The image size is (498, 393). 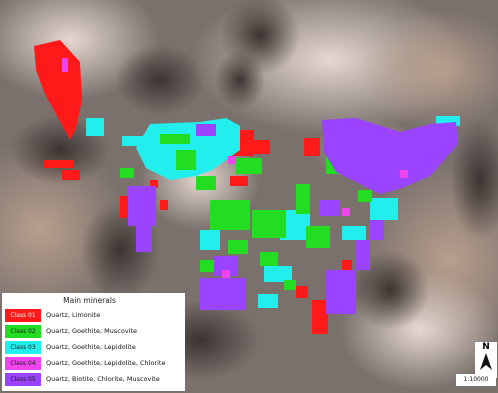 I want to click on north-arrow: N, so click(x=486, y=360).